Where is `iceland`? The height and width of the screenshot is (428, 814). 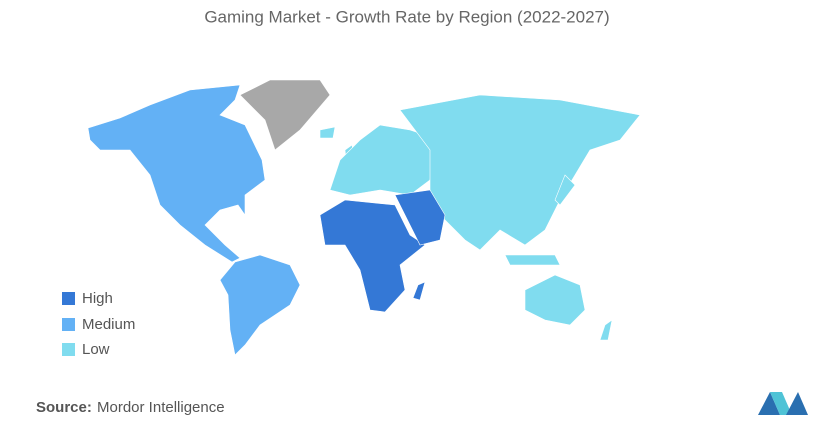
iceland is located at coordinates (327, 132).